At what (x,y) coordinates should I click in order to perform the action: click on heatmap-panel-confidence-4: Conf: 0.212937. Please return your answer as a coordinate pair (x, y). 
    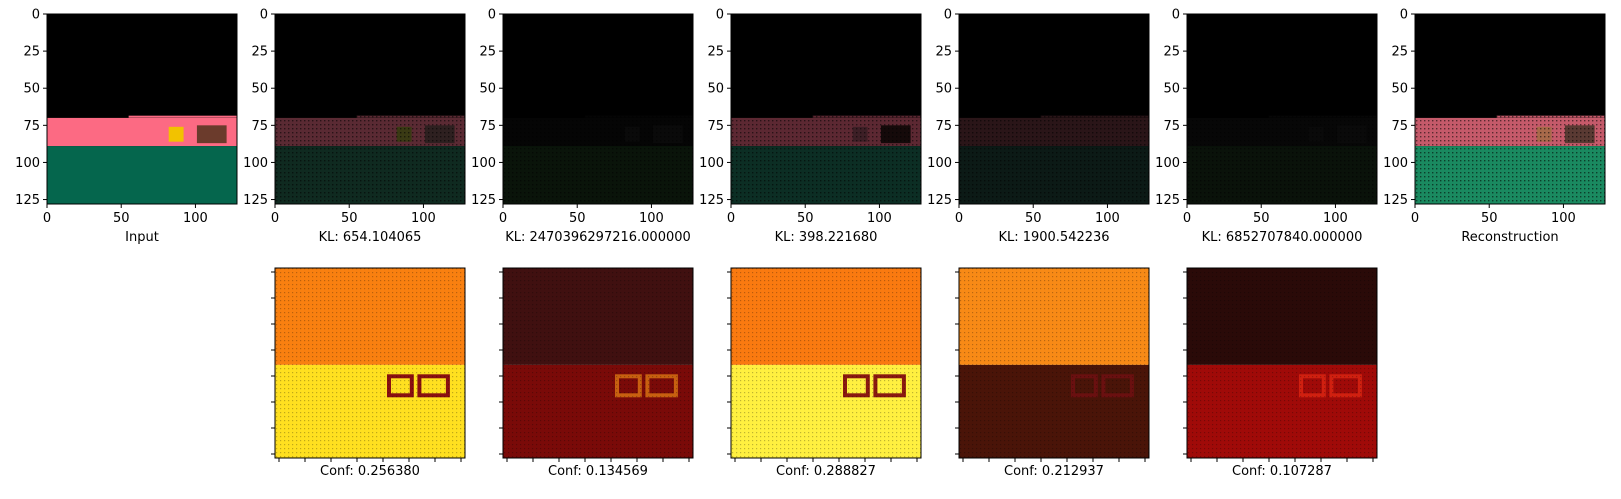
    Looking at the image, I should click on (1052, 373).